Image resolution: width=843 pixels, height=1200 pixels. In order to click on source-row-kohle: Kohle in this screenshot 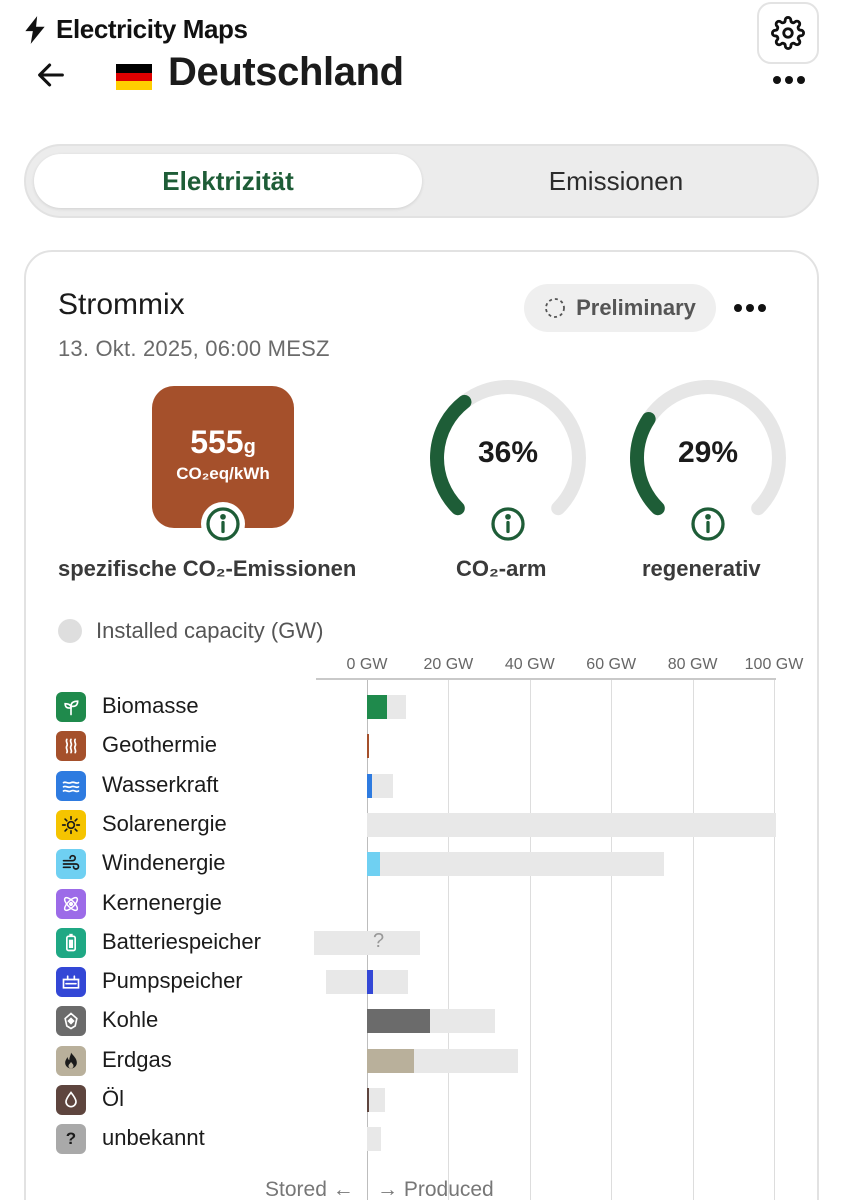, I will do `click(426, 1021)`.